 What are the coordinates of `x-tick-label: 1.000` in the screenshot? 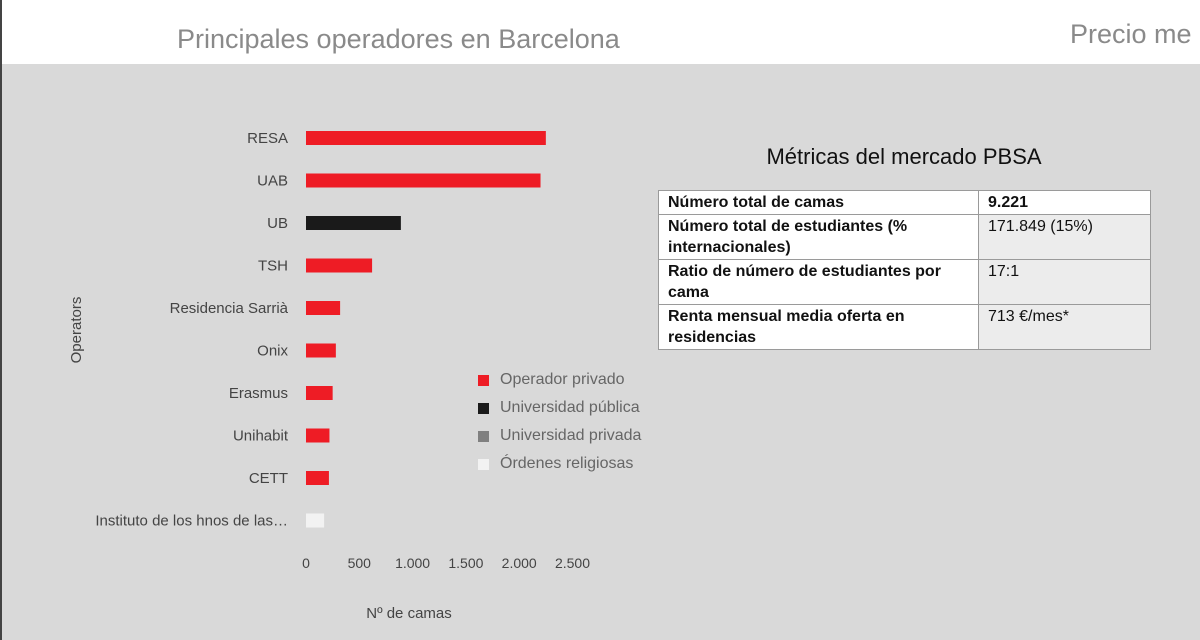 It's located at (412, 563).